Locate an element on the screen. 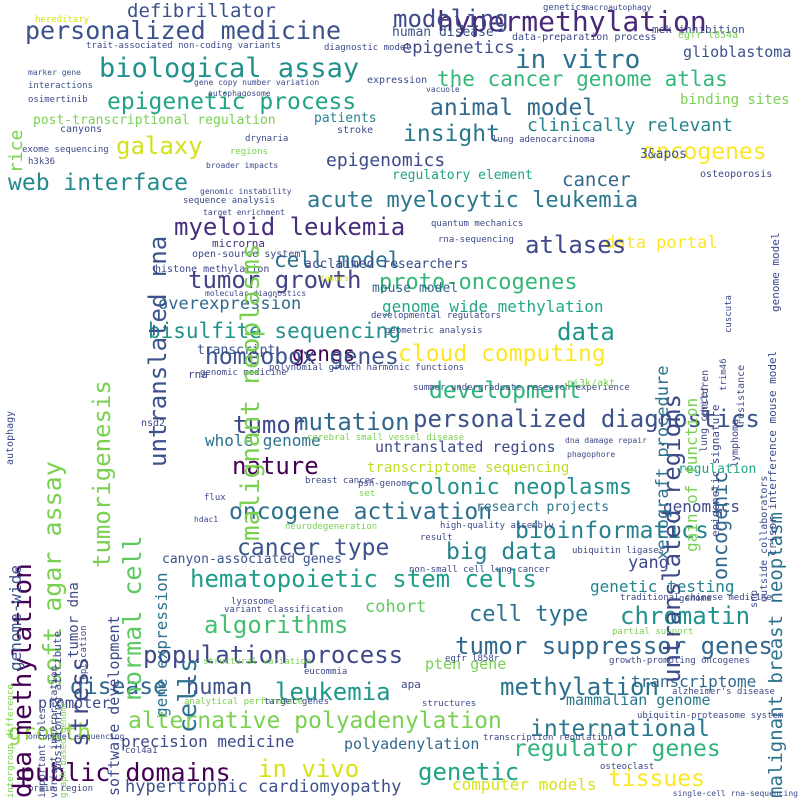  cloud-word: cuscuta is located at coordinates (729, 313).